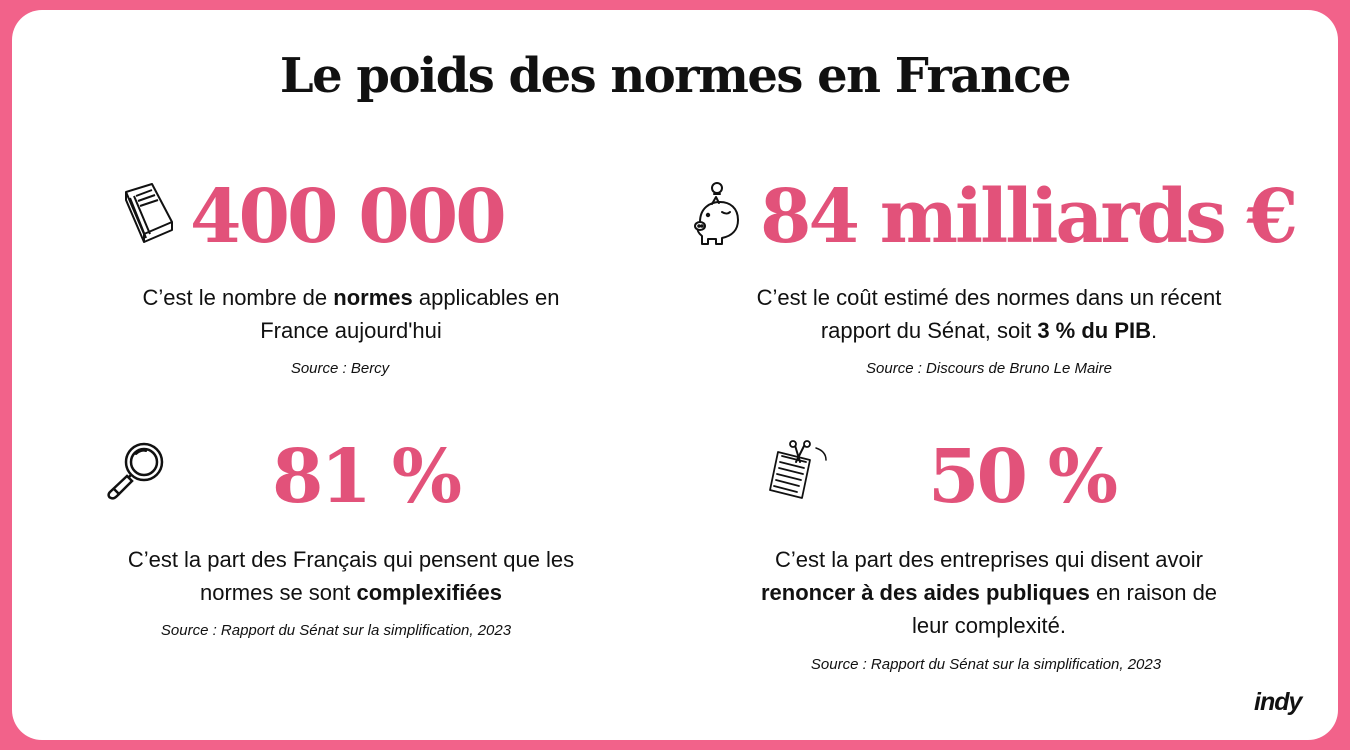  I want to click on brand-logo: indy, so click(1278, 702).